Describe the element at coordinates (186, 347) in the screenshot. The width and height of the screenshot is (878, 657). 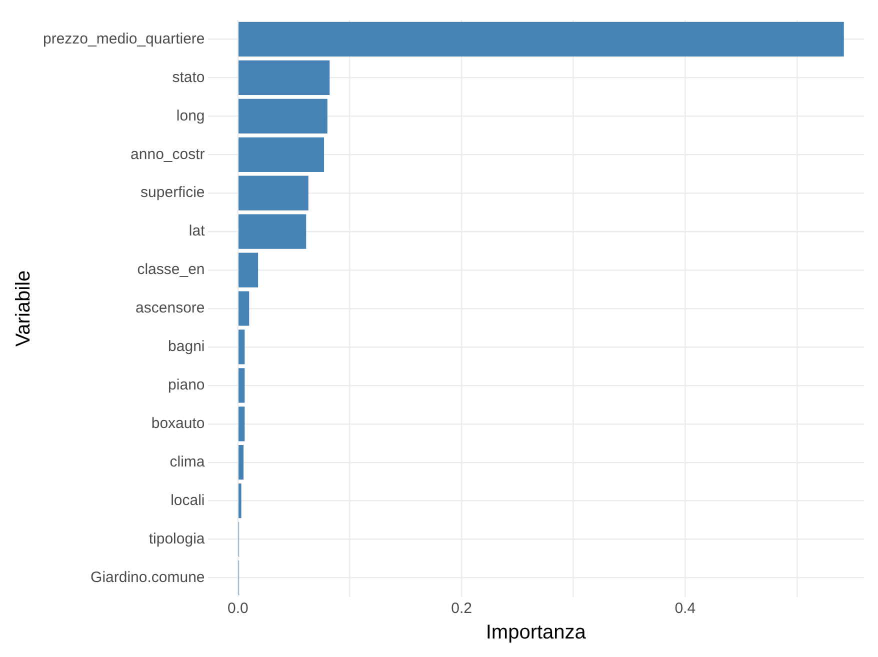
I see `y-tick-label: bagni` at that location.